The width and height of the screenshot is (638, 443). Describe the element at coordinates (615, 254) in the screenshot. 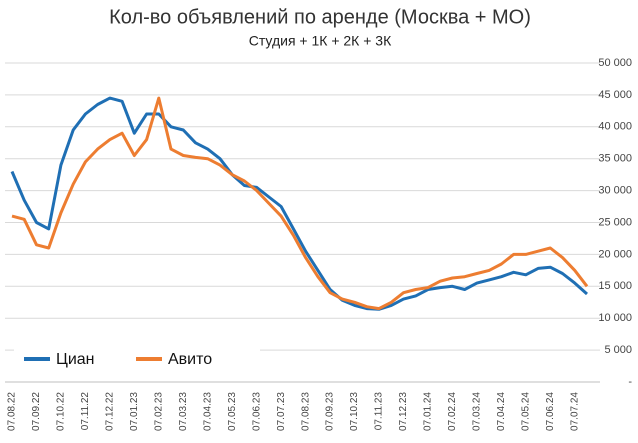

I see `y-tick-label: 20 000` at that location.